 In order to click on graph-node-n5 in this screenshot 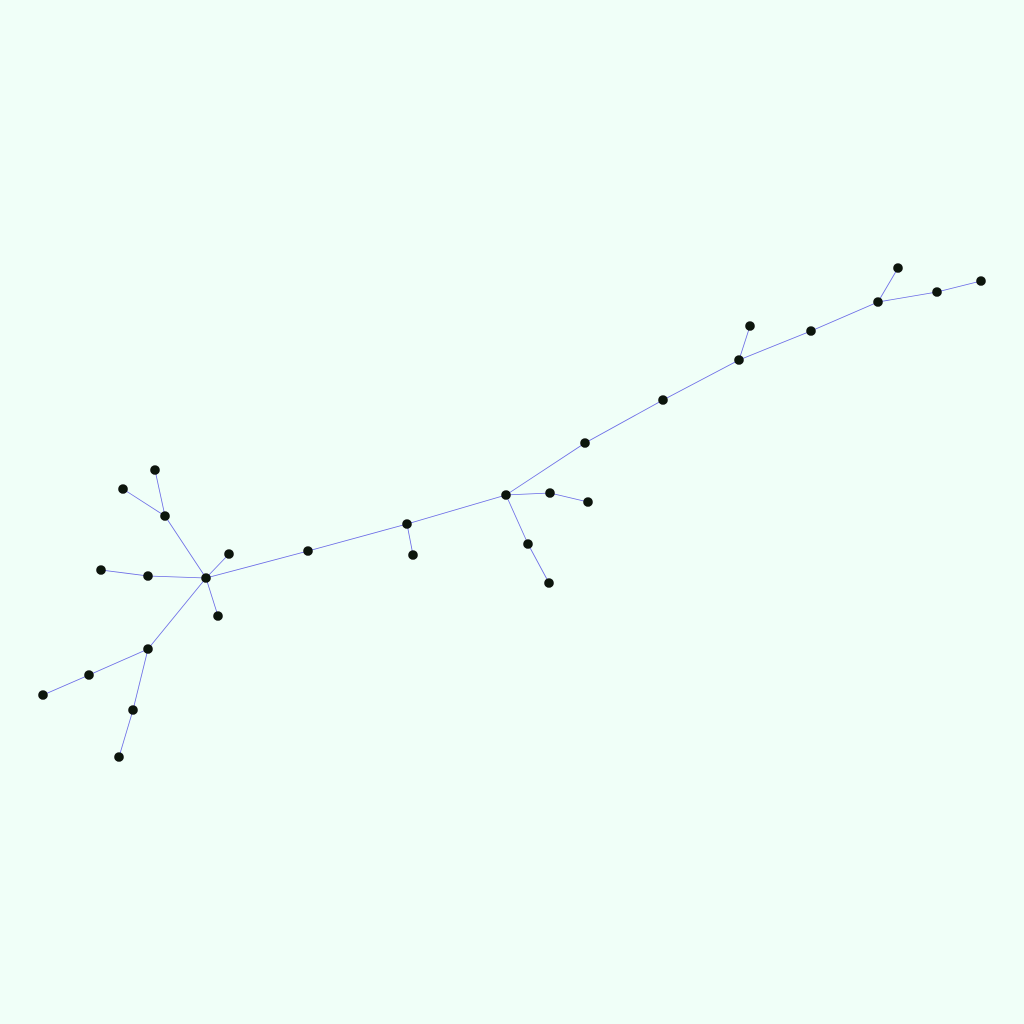, I will do `click(119, 757)`.